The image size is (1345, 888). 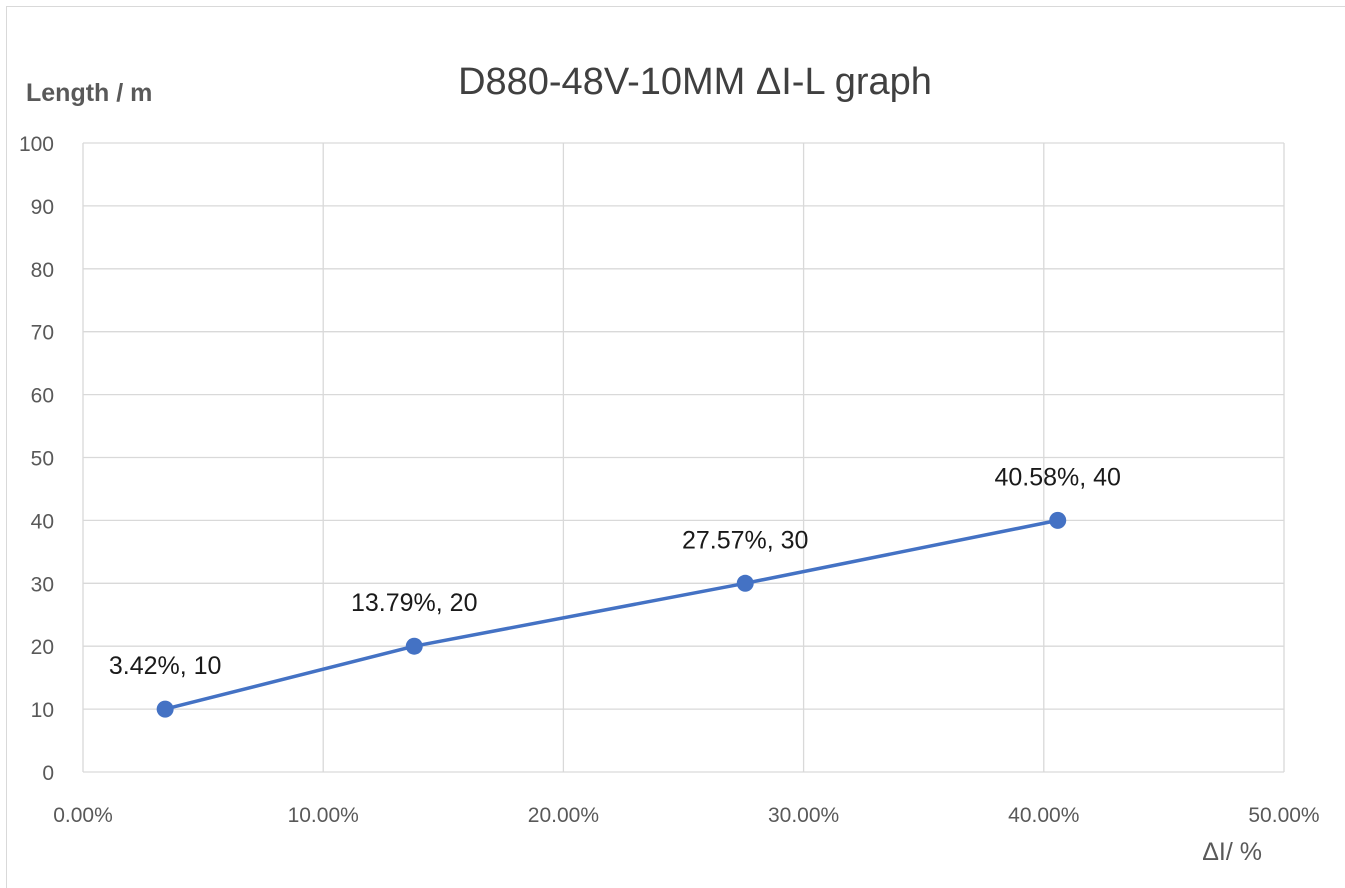 What do you see at coordinates (36, 144) in the screenshot?
I see `y-tick-label: 100` at bounding box center [36, 144].